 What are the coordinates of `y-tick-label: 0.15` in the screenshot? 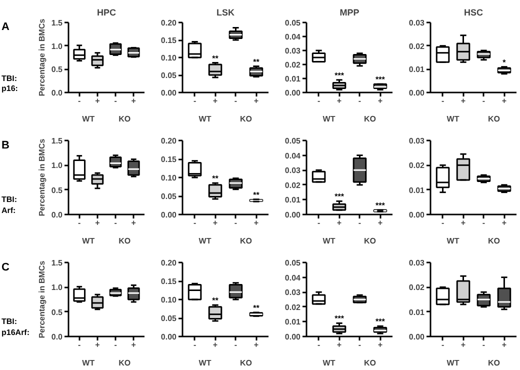 It's located at (169, 159).